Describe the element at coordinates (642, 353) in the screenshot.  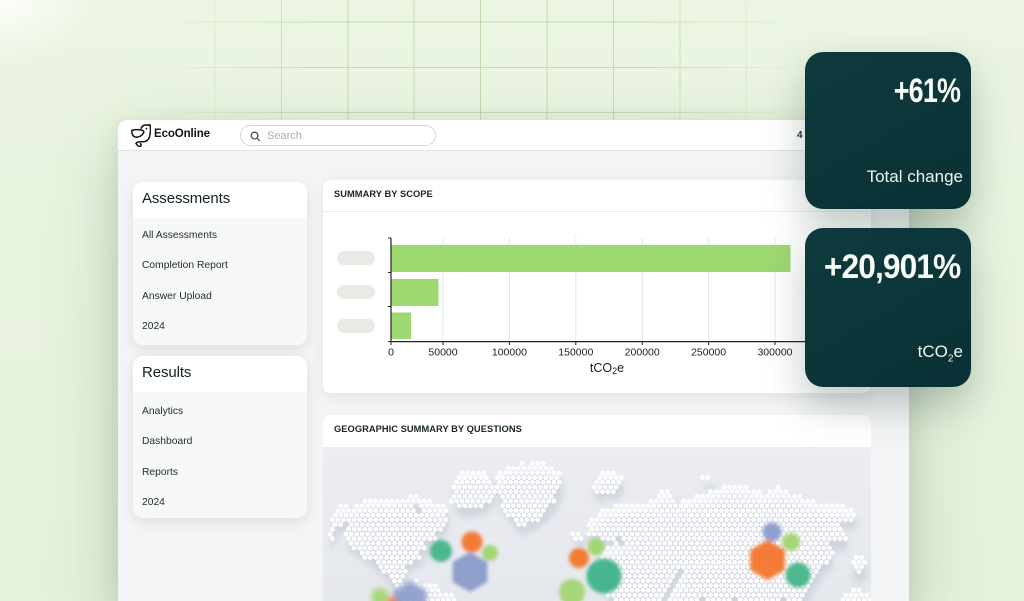
I see `svg-text: 200000` at that location.